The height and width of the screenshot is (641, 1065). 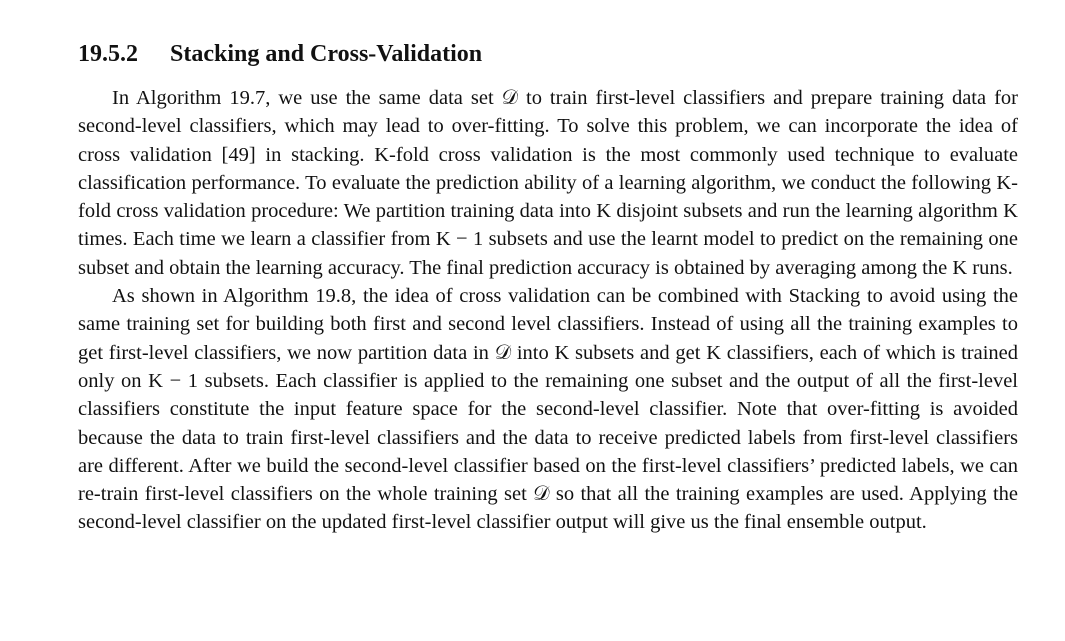 I want to click on section-title: Stacking and Cross-Validation, so click(x=326, y=54).